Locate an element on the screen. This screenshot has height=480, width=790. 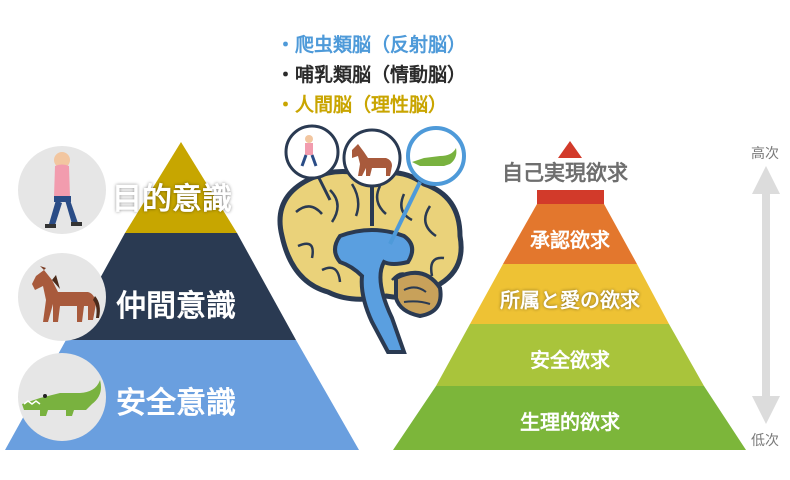
right-level-esteem is located at coordinates (570, 234).